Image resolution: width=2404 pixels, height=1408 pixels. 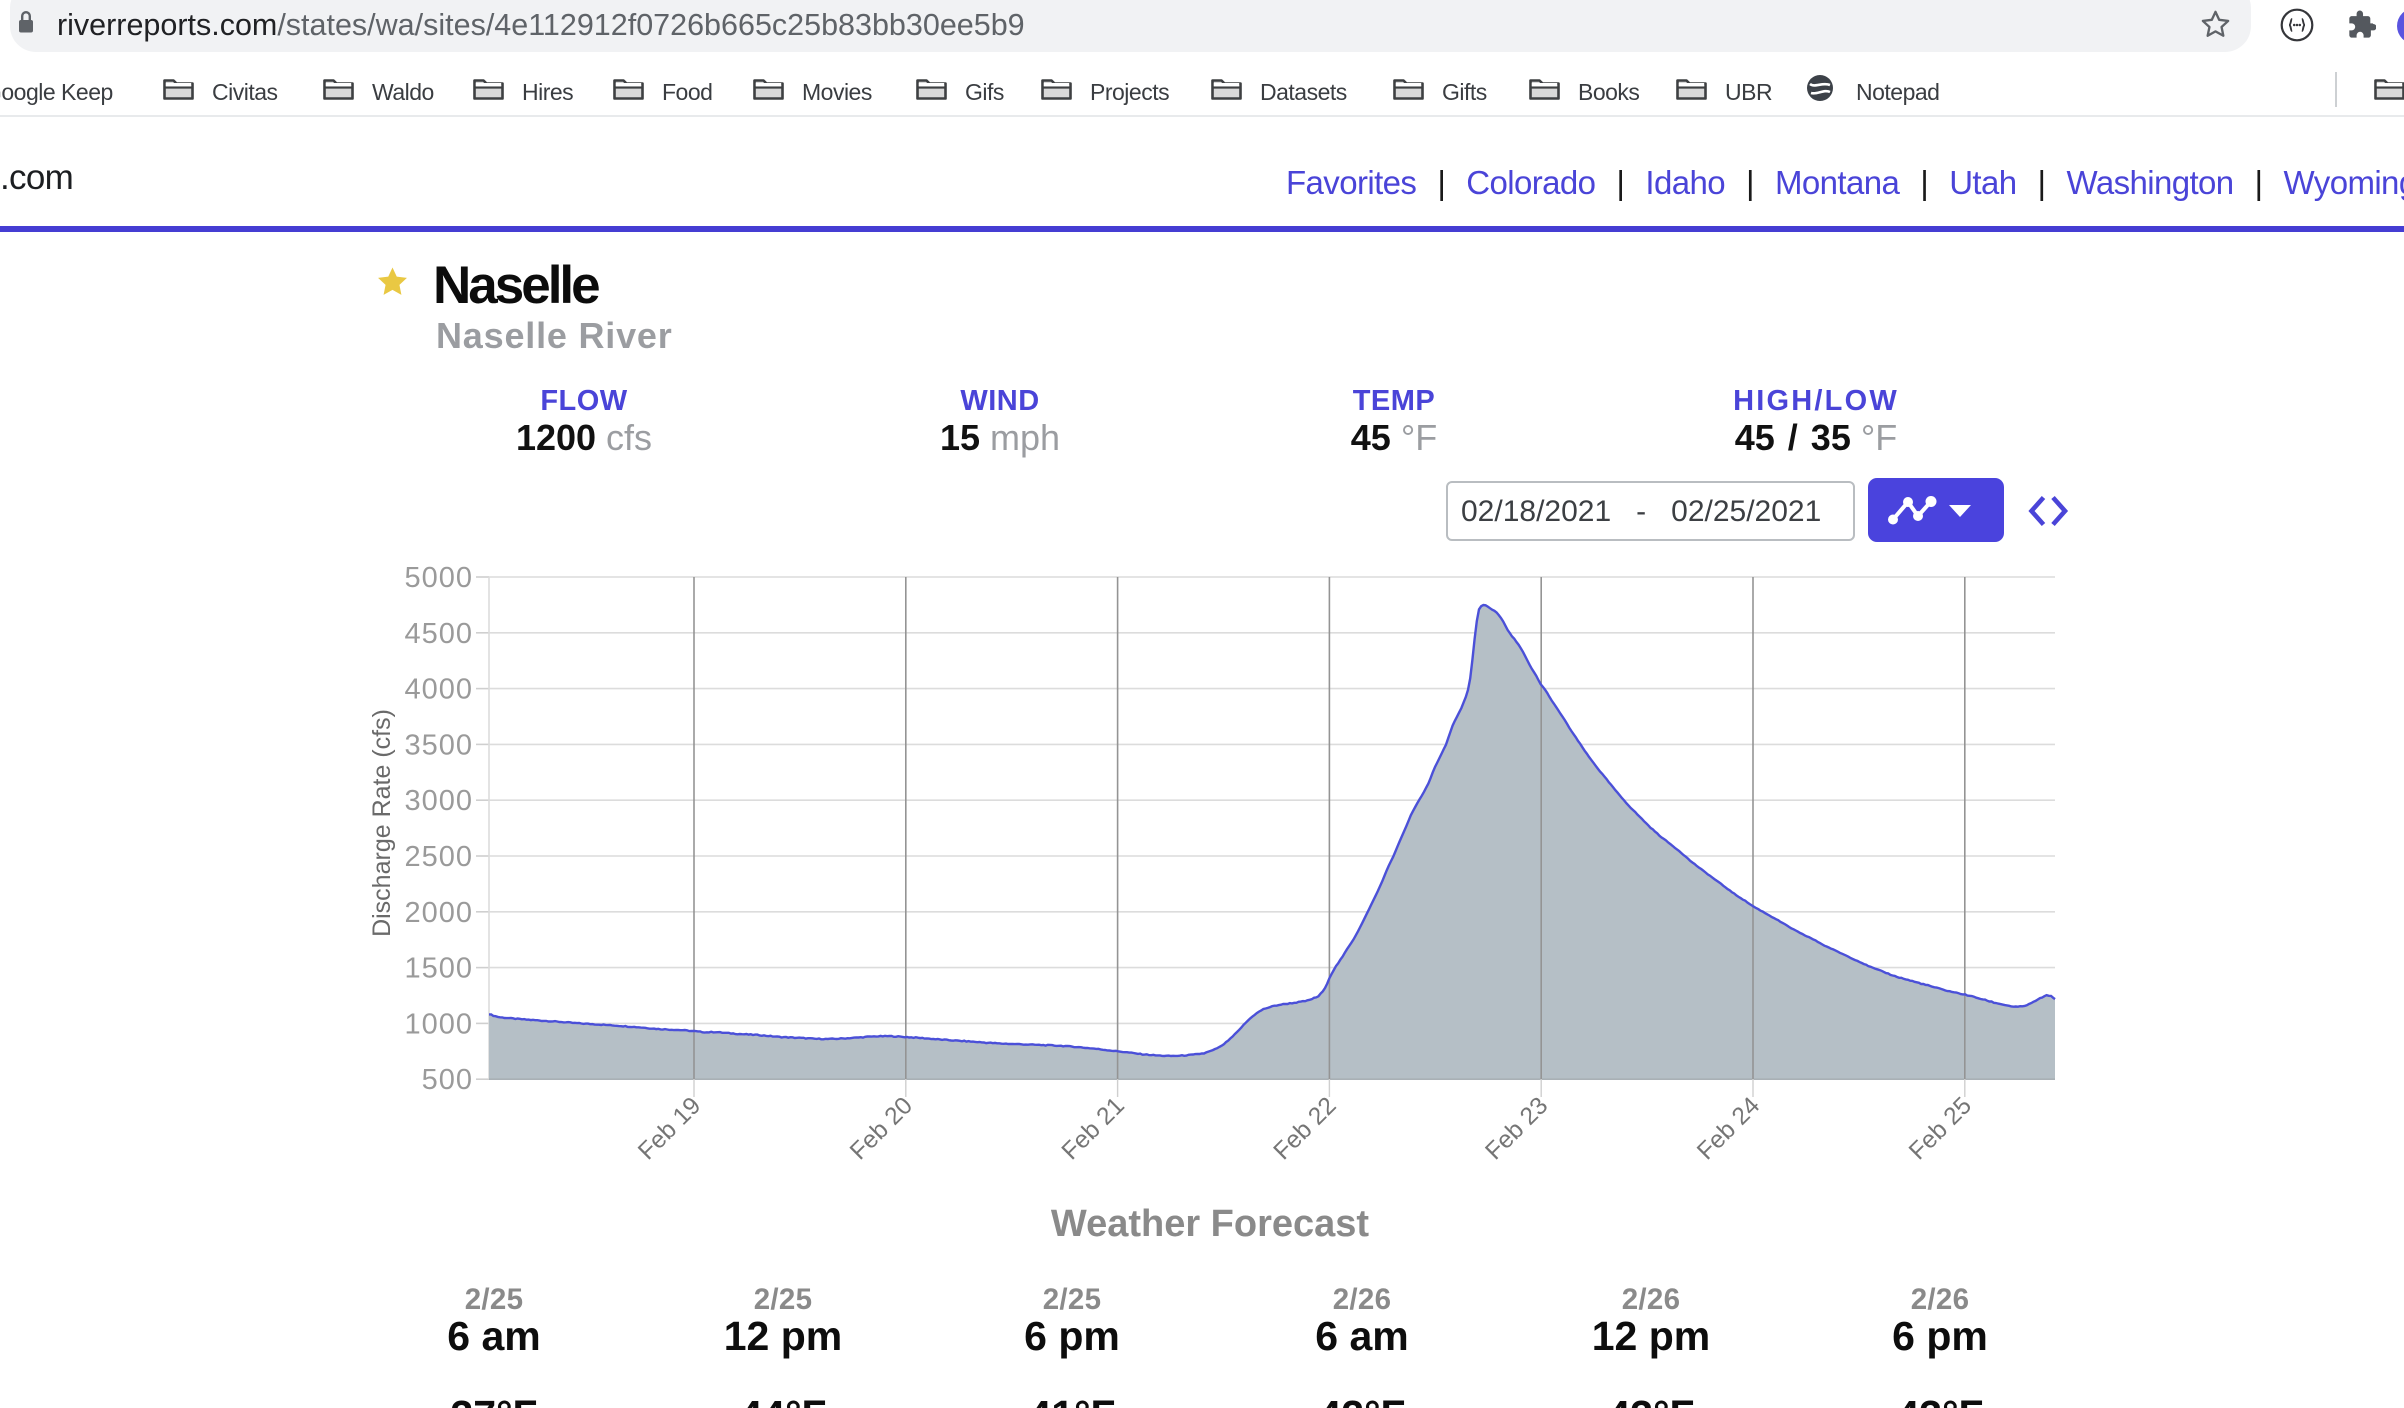 I want to click on svg-text: 4500, so click(x=438, y=634).